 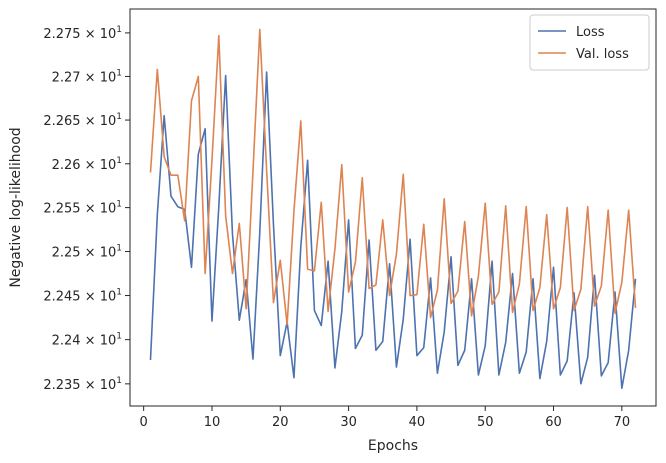 What do you see at coordinates (212, 422) in the screenshot?
I see `x-tick-label: 10` at bounding box center [212, 422].